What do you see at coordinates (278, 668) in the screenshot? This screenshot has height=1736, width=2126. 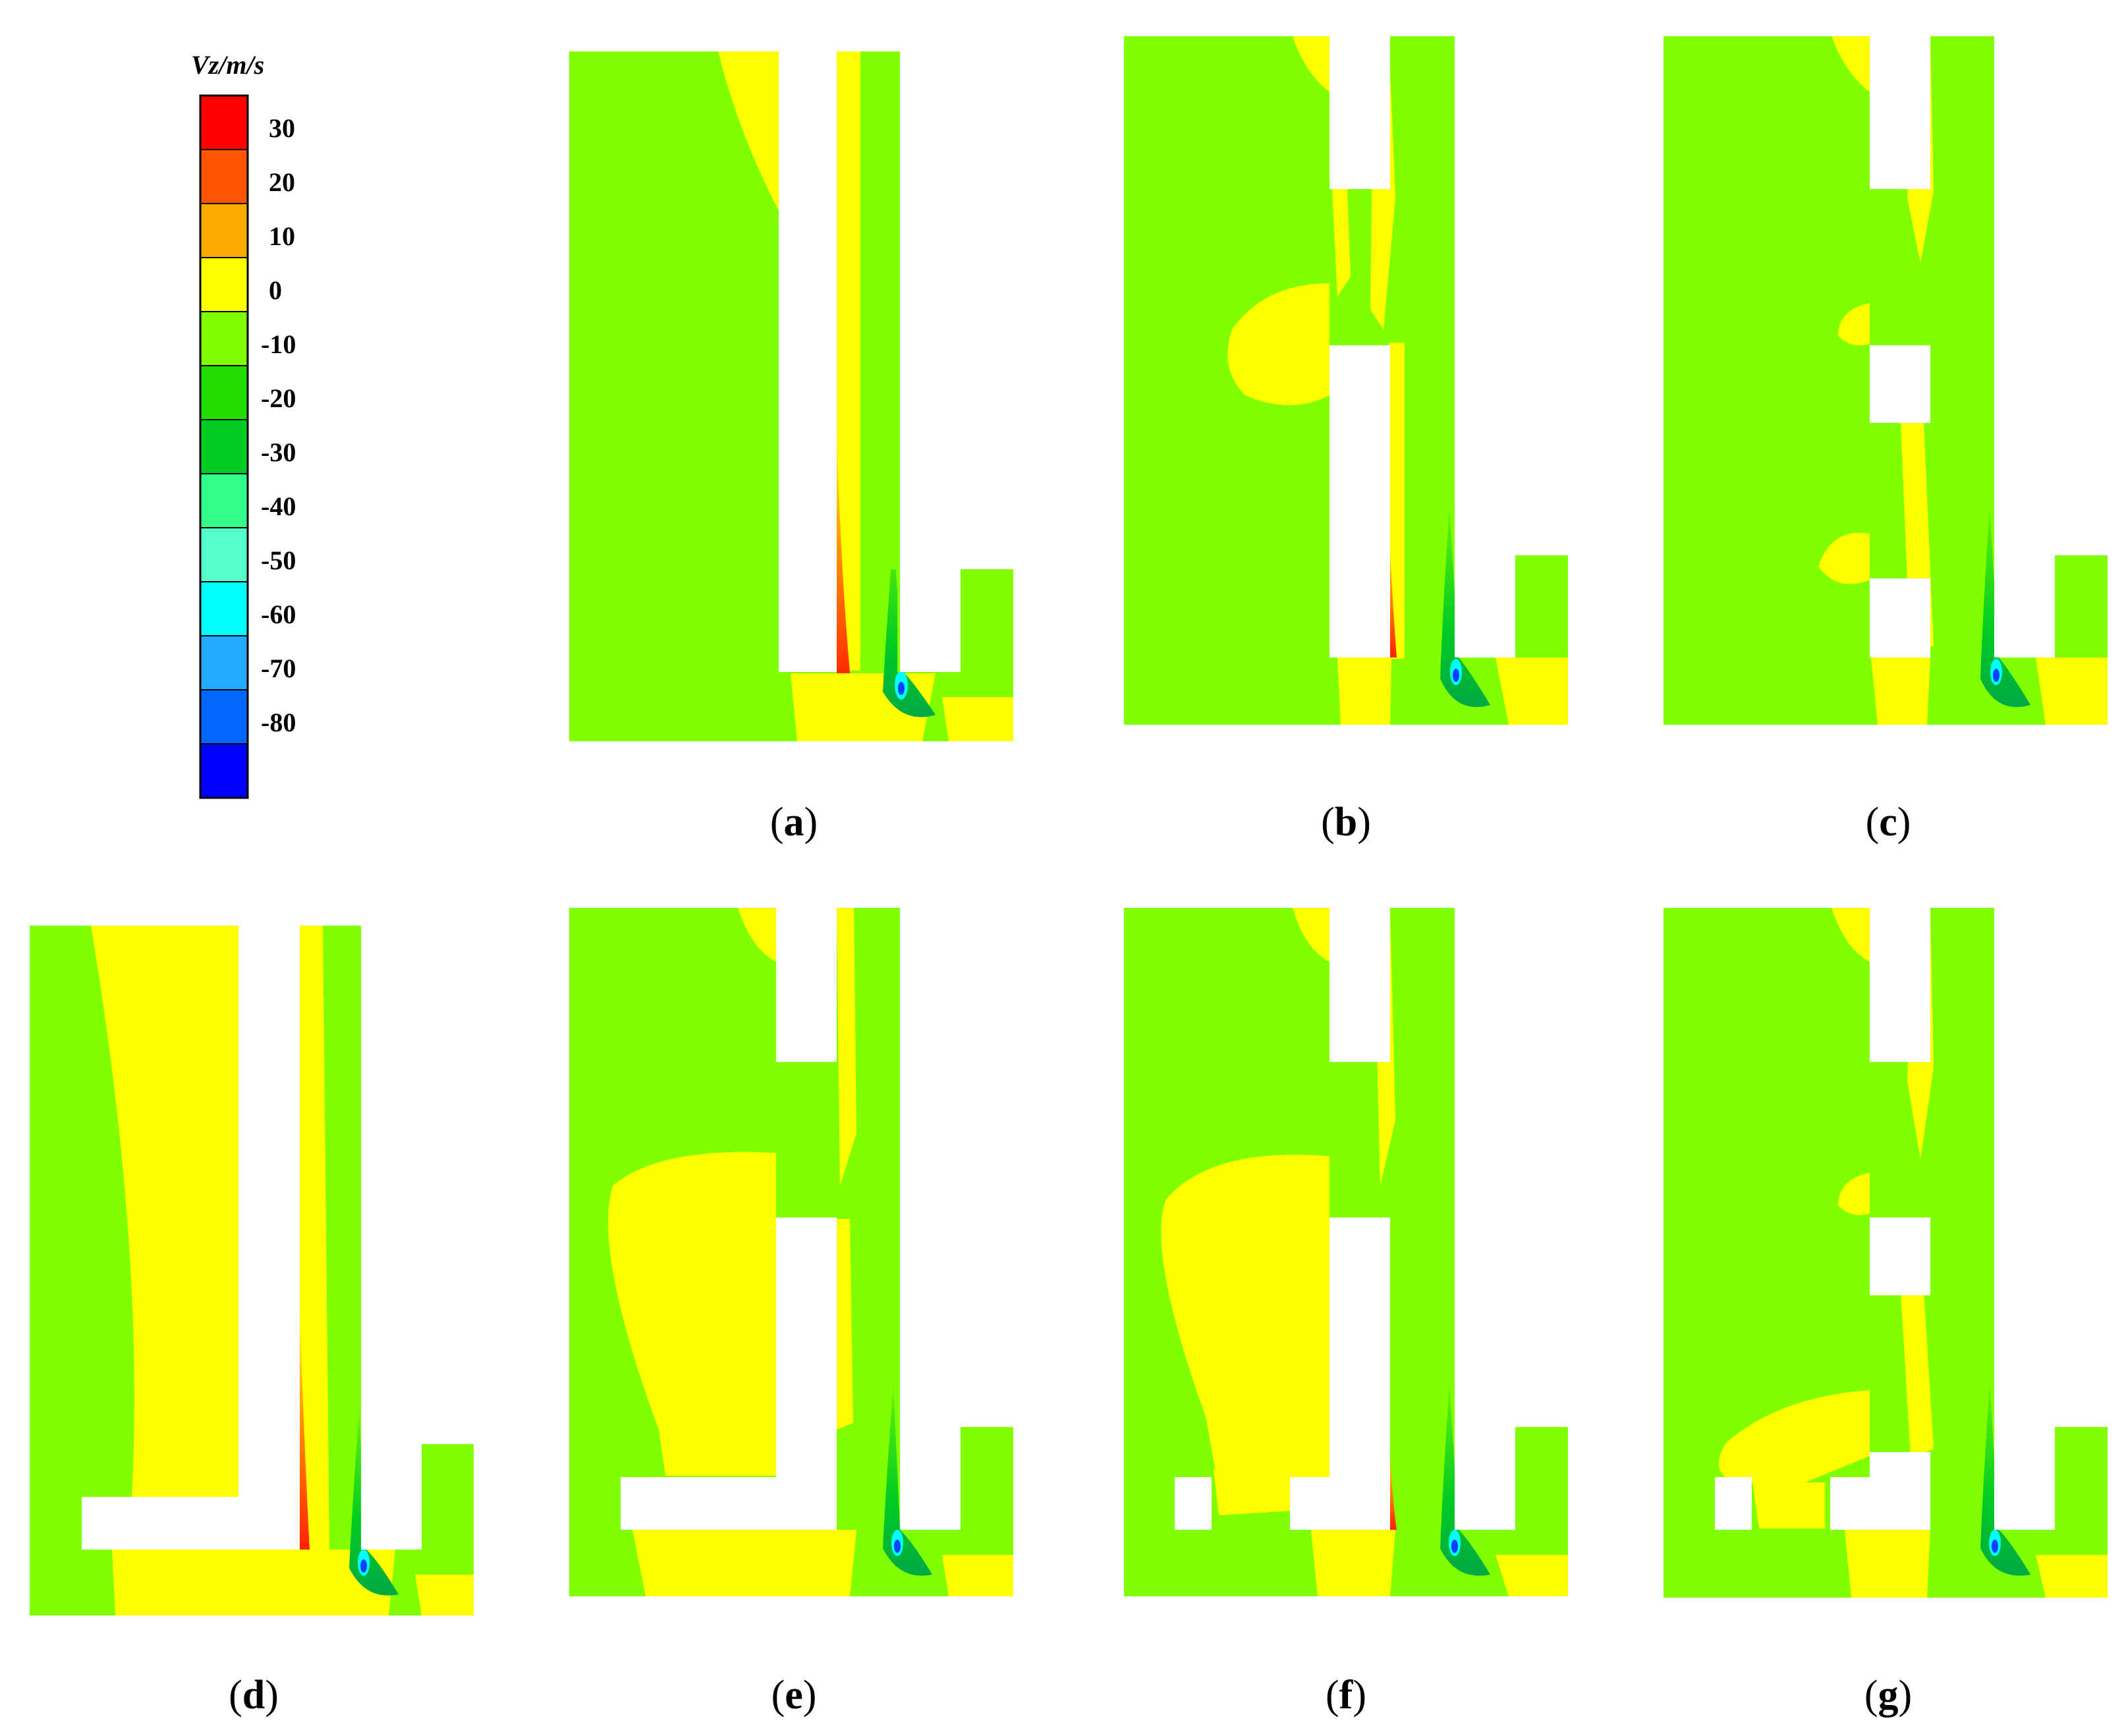 I see `colorbar-tick-label: -70` at bounding box center [278, 668].